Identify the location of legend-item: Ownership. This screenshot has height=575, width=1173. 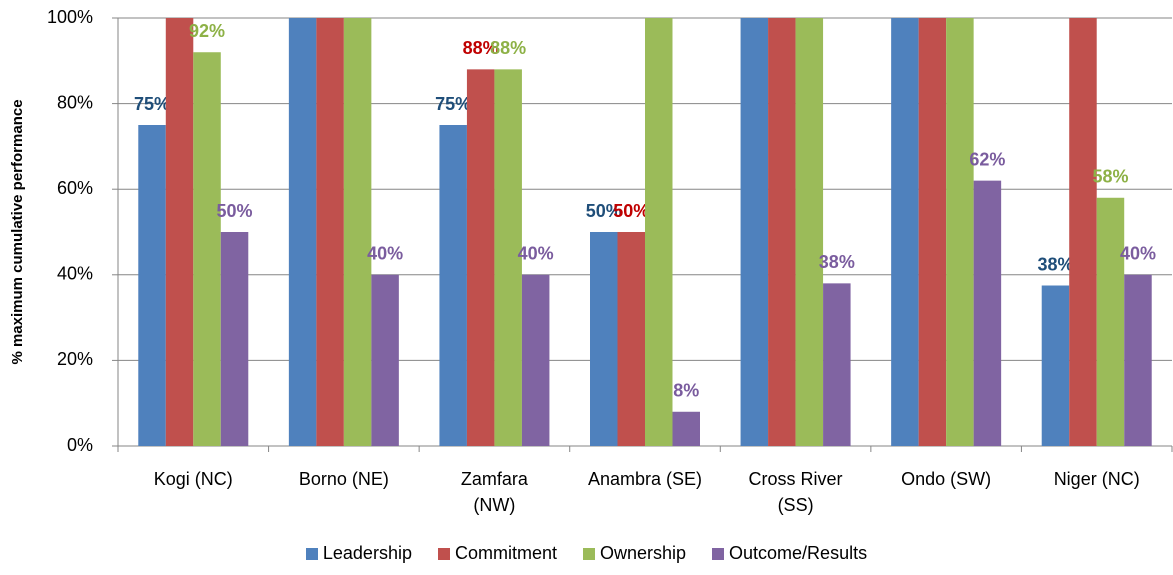
(634, 553).